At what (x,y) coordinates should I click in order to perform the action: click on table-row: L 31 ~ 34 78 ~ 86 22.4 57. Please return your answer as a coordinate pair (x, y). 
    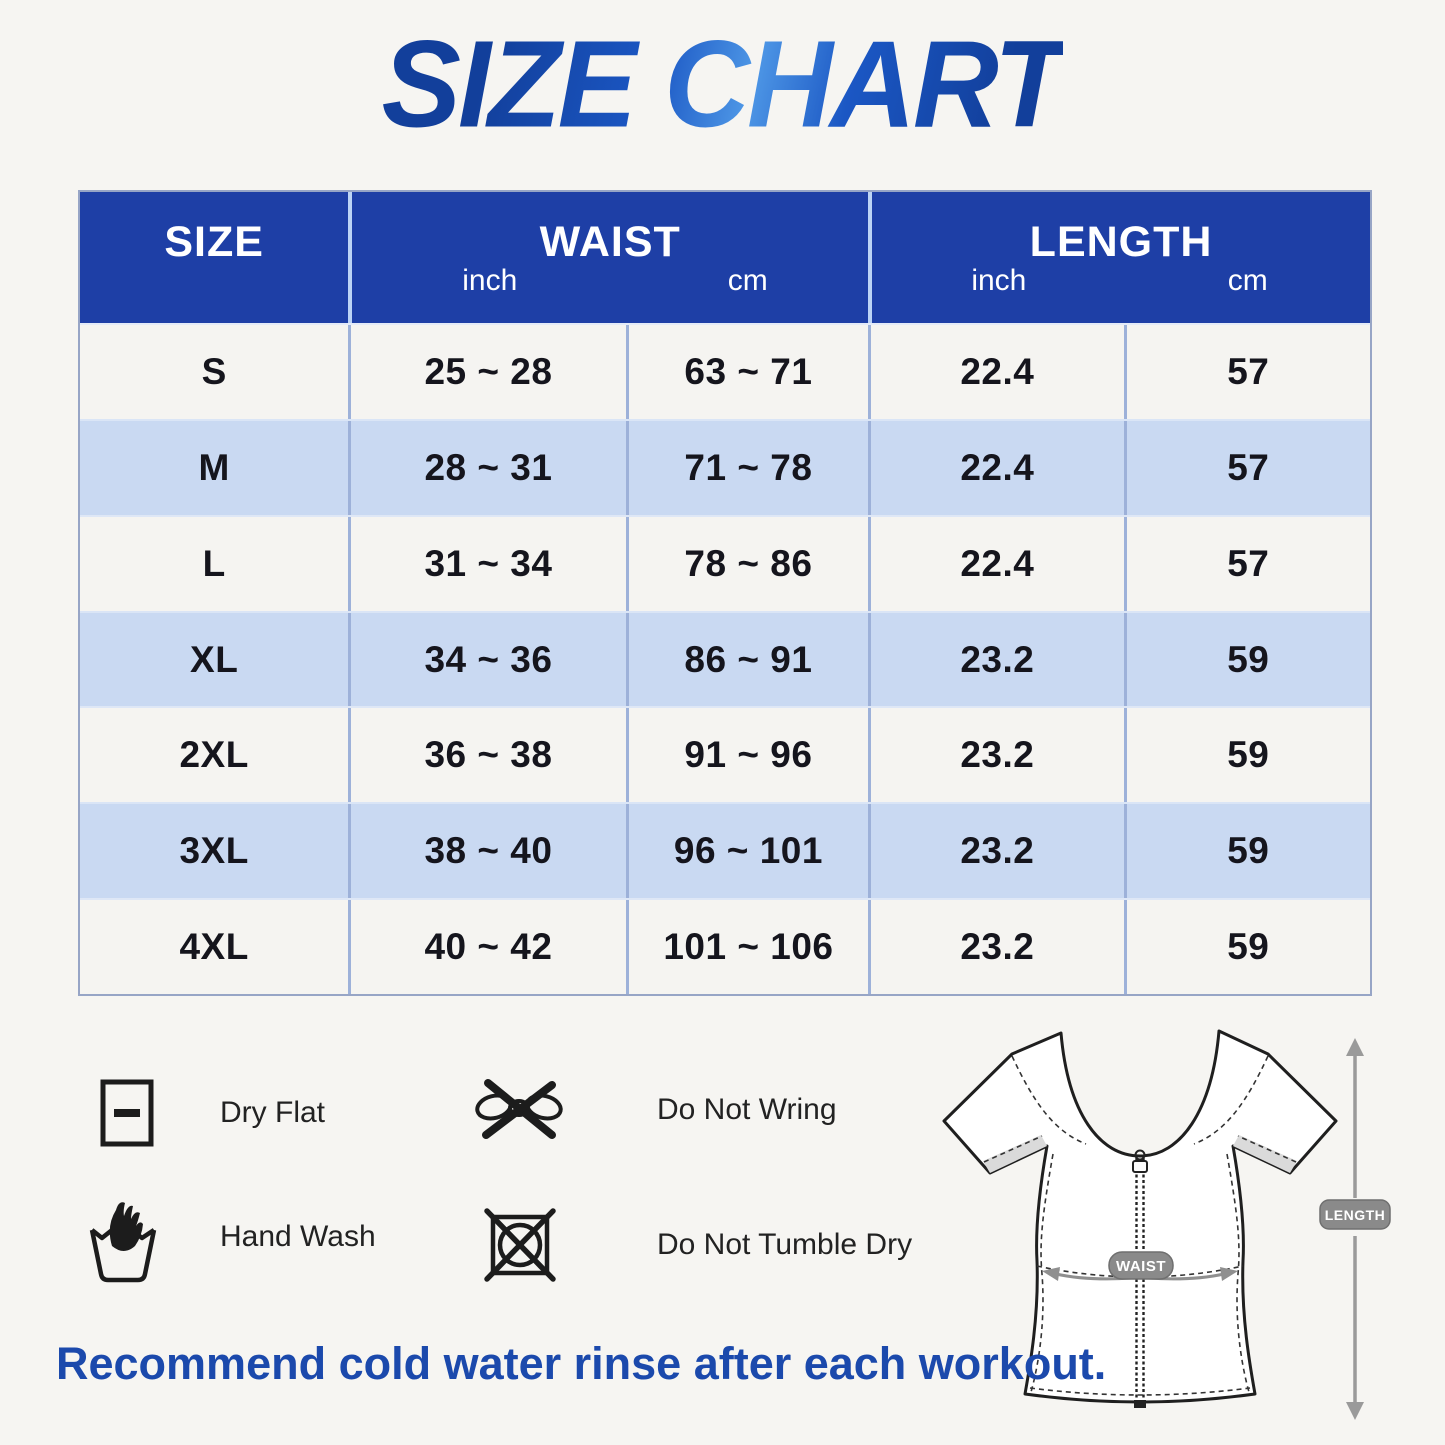
    Looking at the image, I should click on (725, 562).